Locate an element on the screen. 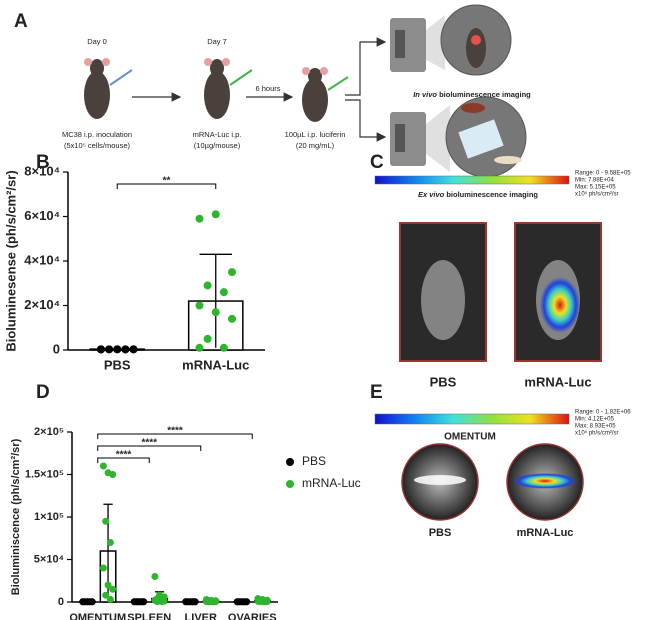 Image resolution: width=669 pixels, height=620 pixels. arrow is located at coordinates (259, 89).